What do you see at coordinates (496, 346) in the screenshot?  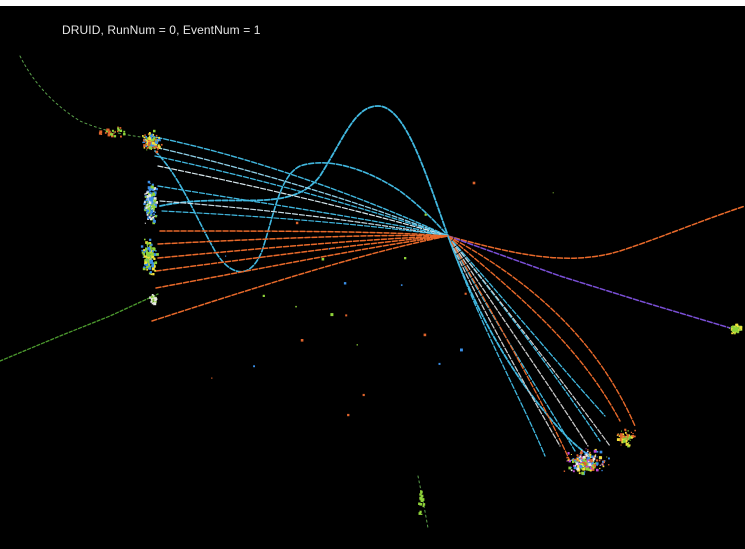 I see `track-down-cyan-steep` at bounding box center [496, 346].